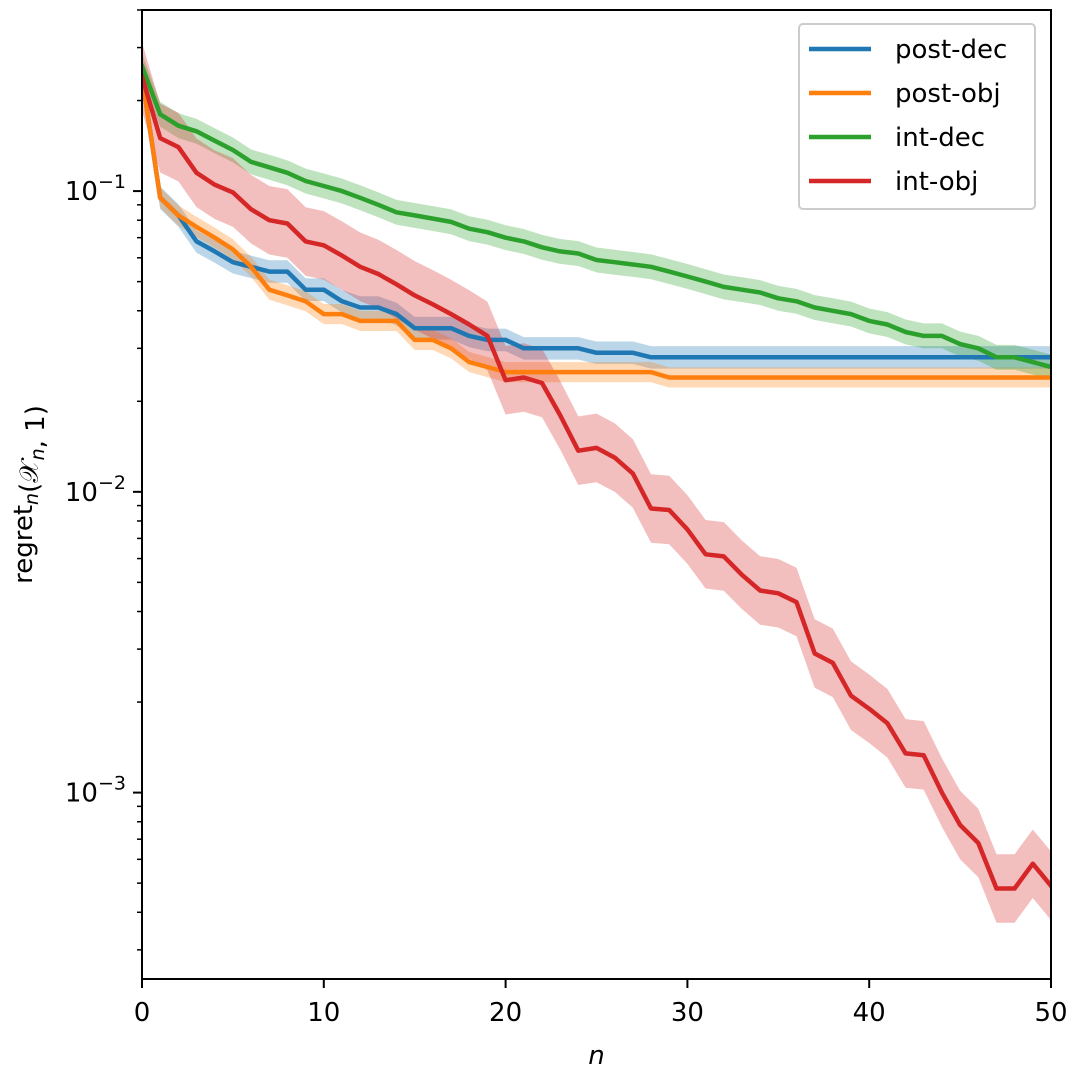 The height and width of the screenshot is (1080, 1080). I want to click on y-tick-label: 10⁻³, so click(95, 791).